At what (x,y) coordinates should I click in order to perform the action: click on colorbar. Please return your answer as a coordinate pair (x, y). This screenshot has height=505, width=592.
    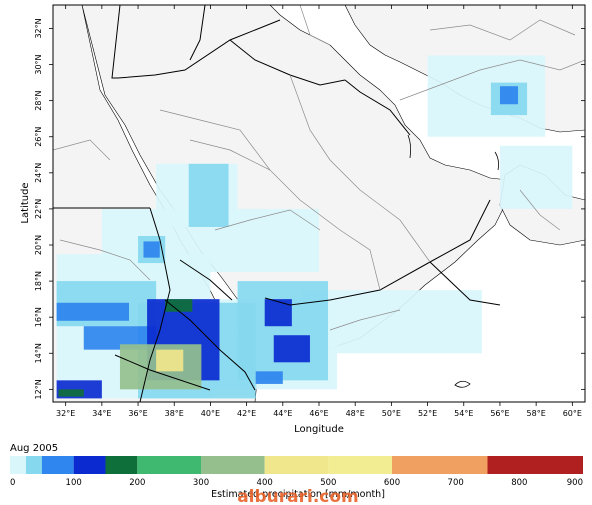
    Looking at the image, I should click on (296, 465).